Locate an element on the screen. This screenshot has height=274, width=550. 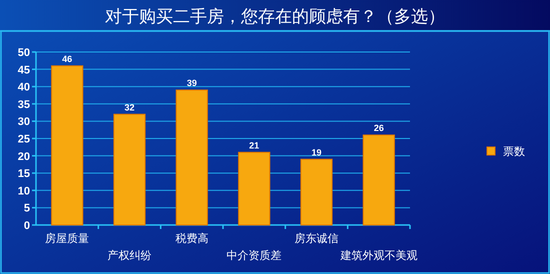
y-tick-label: 10 is located at coordinates (24, 191).